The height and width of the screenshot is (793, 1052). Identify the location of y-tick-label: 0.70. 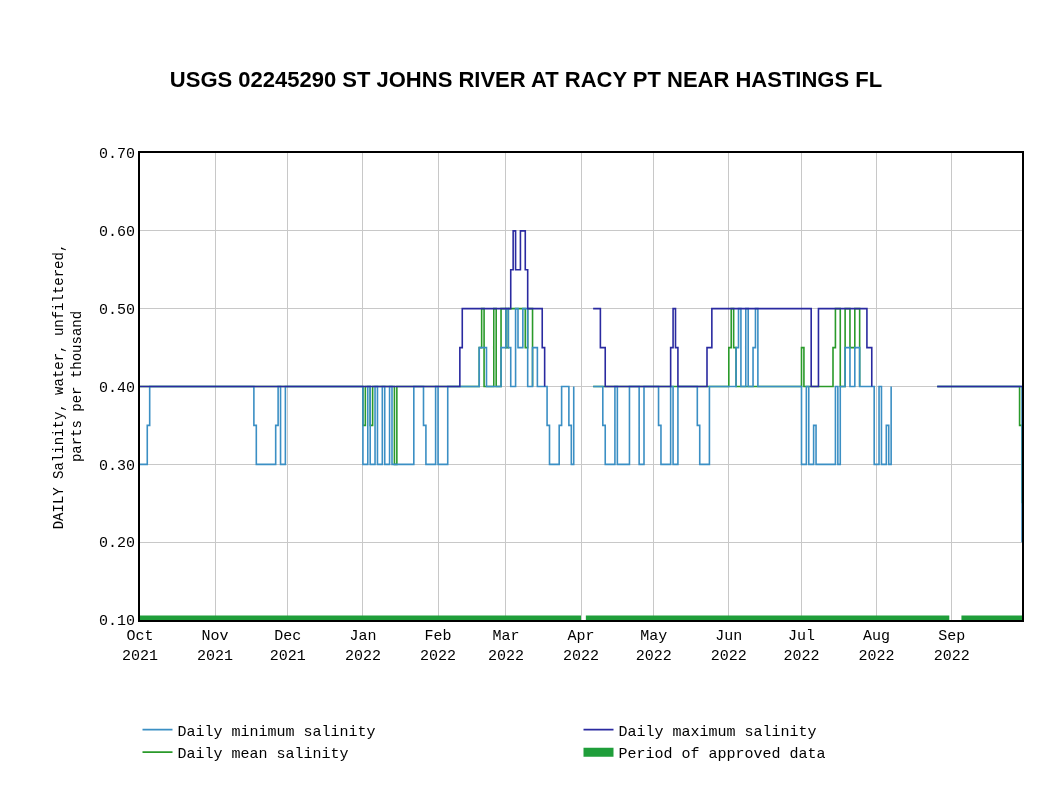
(116, 155).